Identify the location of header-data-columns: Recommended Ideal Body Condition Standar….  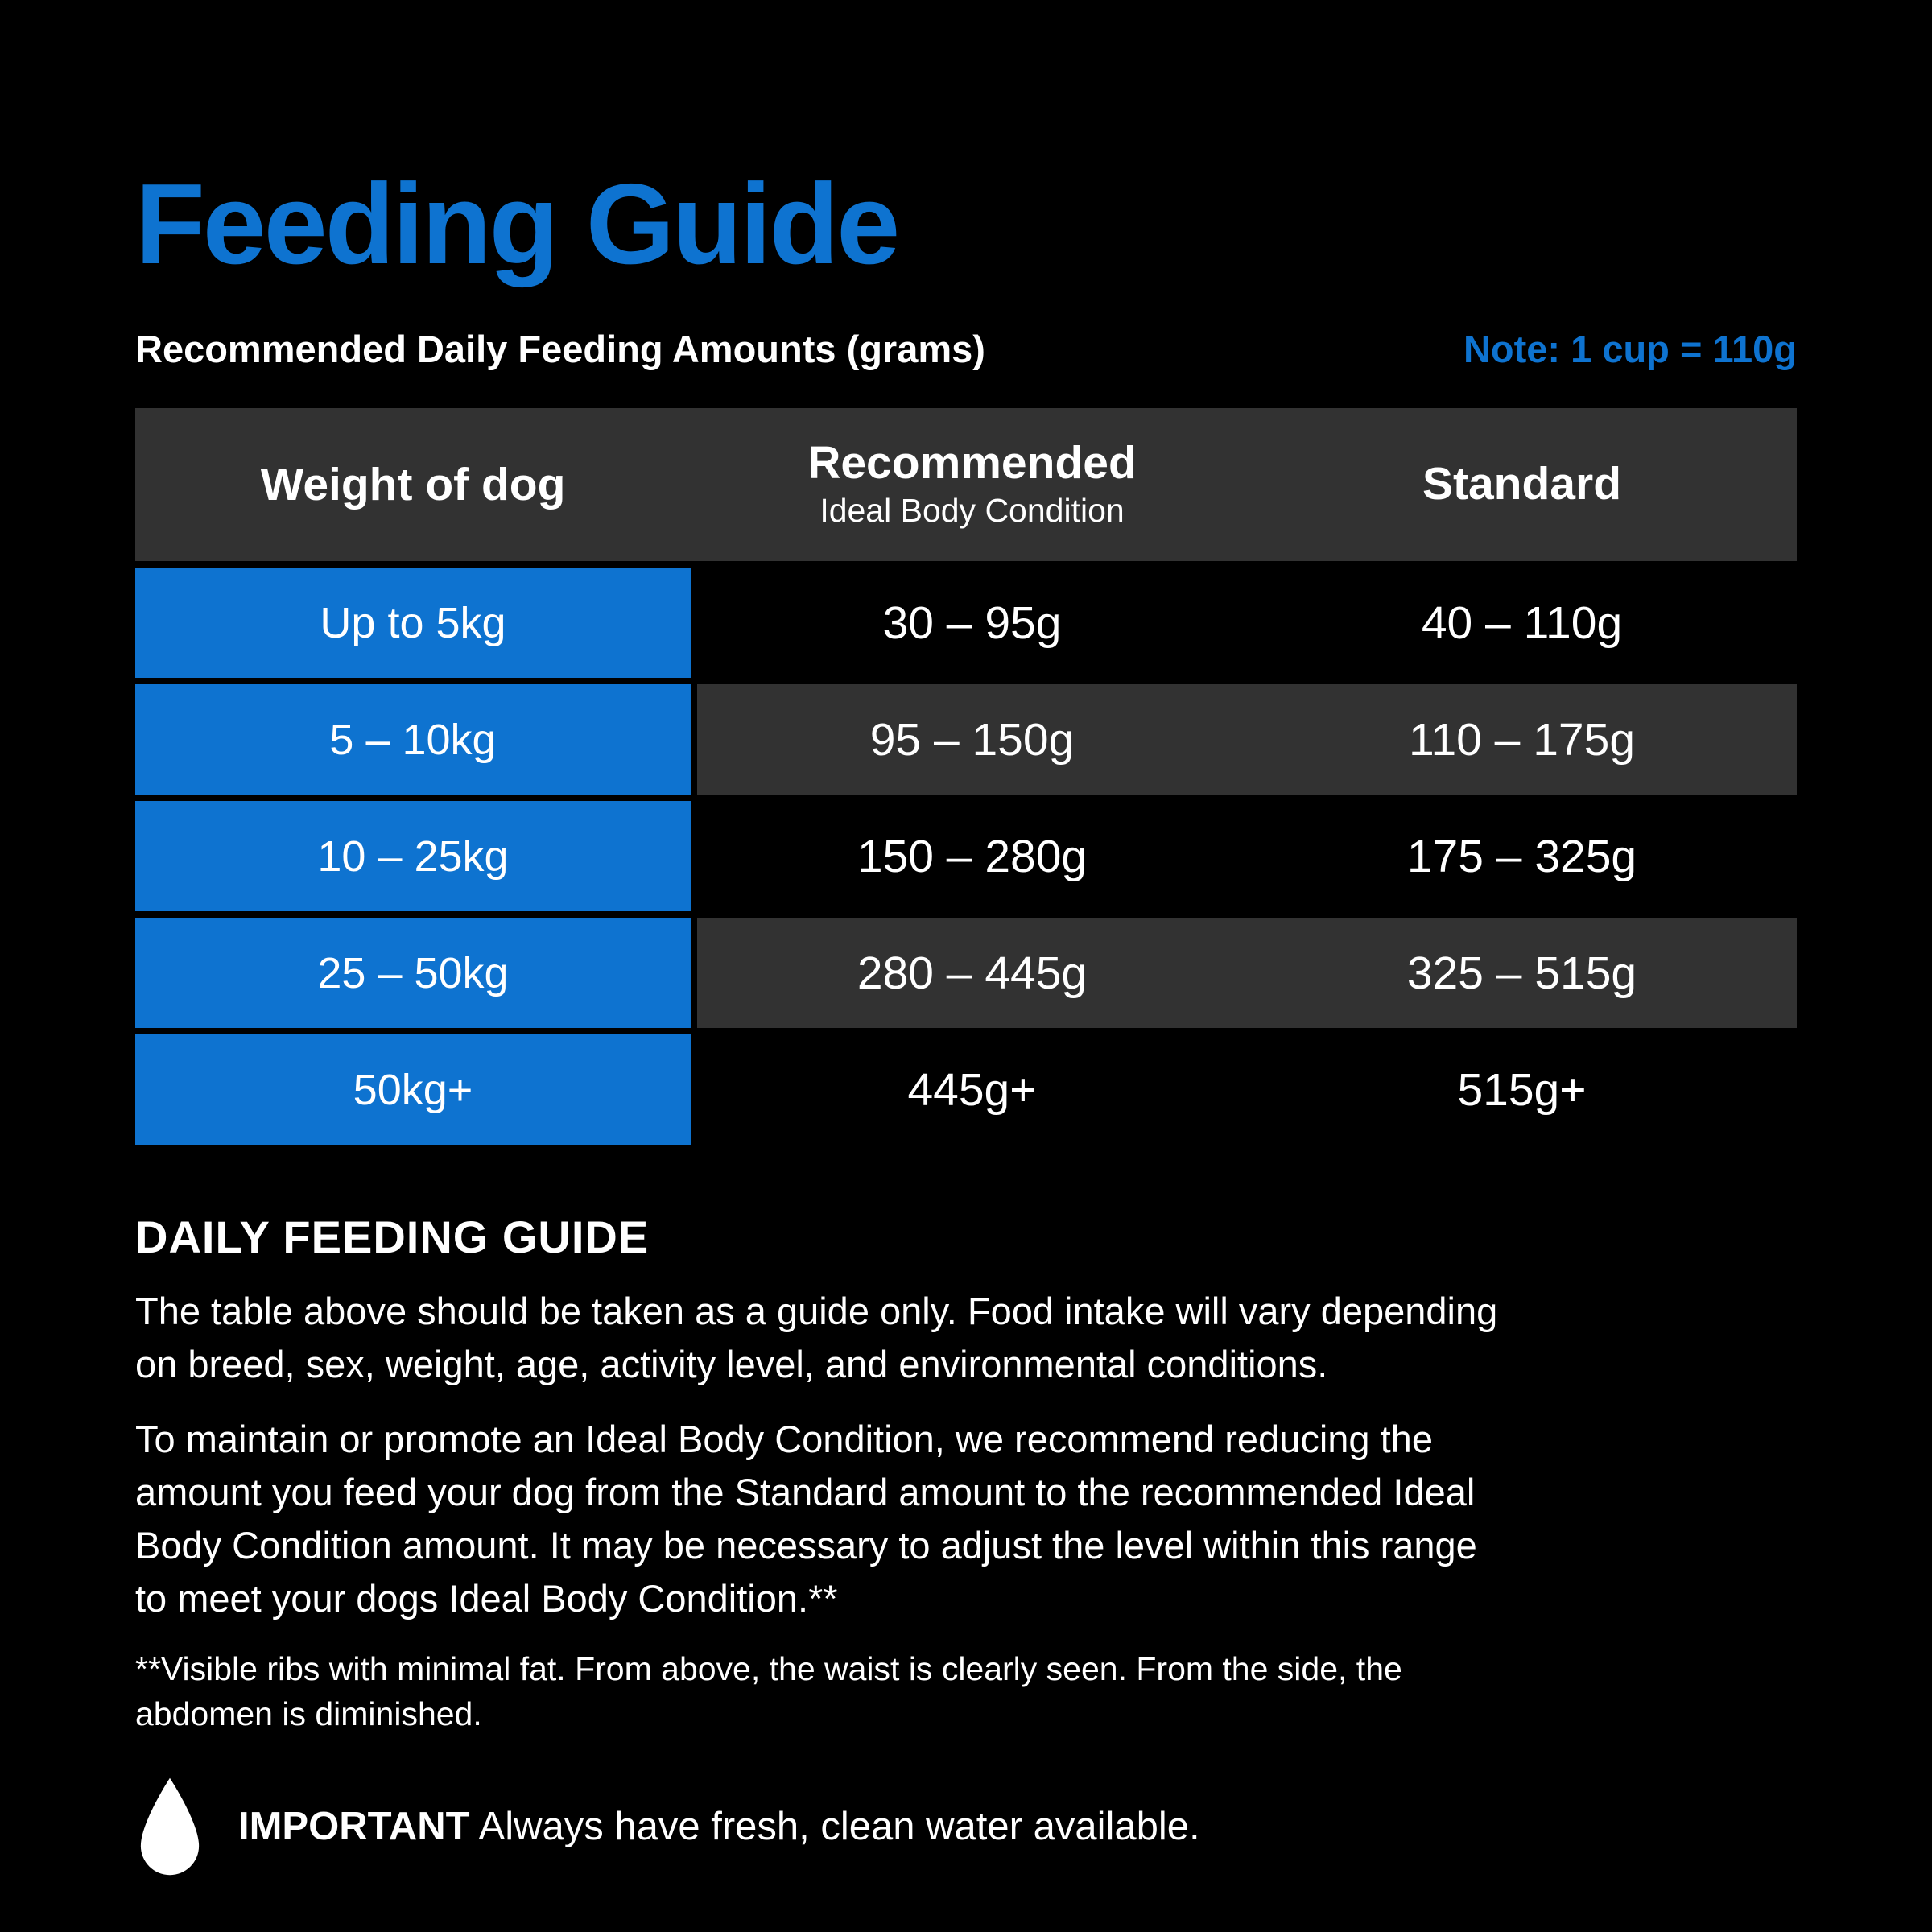
(1247, 483).